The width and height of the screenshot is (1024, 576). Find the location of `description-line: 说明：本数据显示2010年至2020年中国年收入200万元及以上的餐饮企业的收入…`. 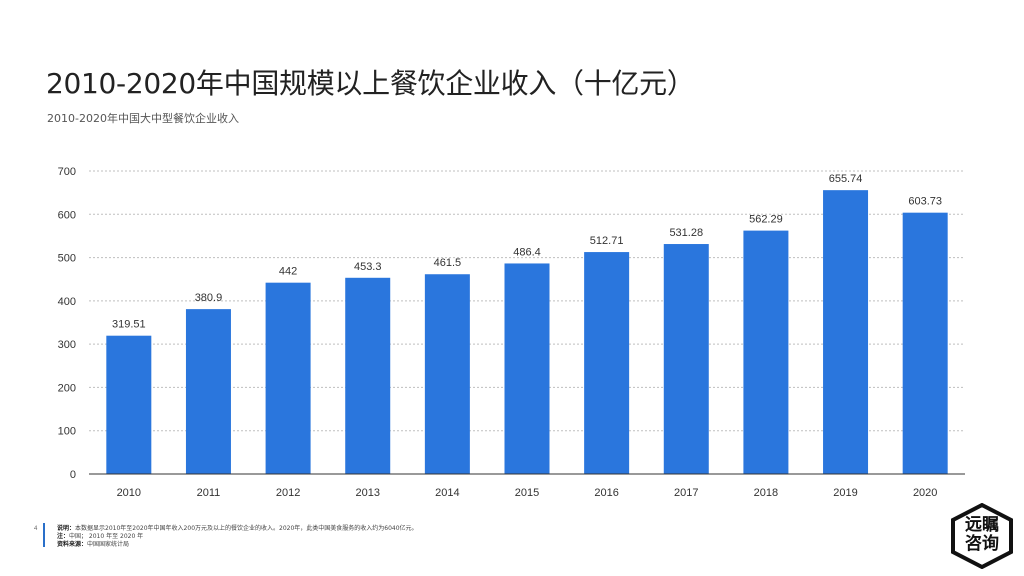

description-line: 说明：本数据显示2010年至2020年中国年收入200万元及以上的餐饮企业的收入… is located at coordinates (237, 529).